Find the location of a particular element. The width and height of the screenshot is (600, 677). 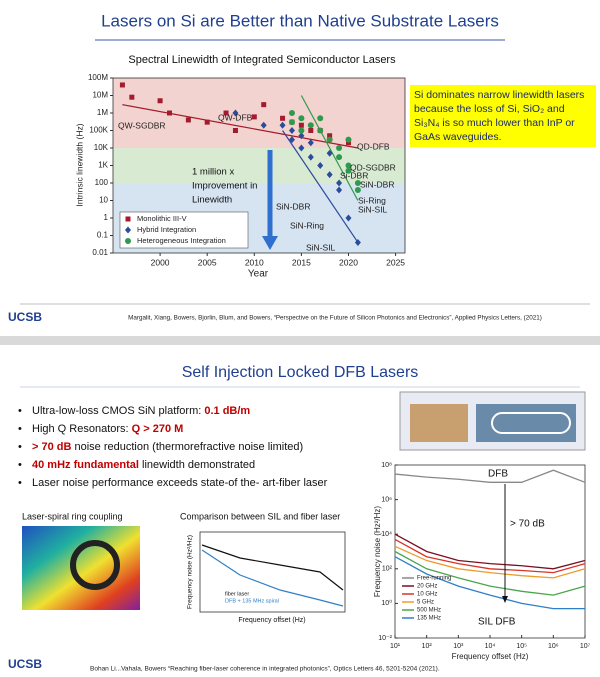

x-tick-label: 10⁴ is located at coordinates (490, 646).